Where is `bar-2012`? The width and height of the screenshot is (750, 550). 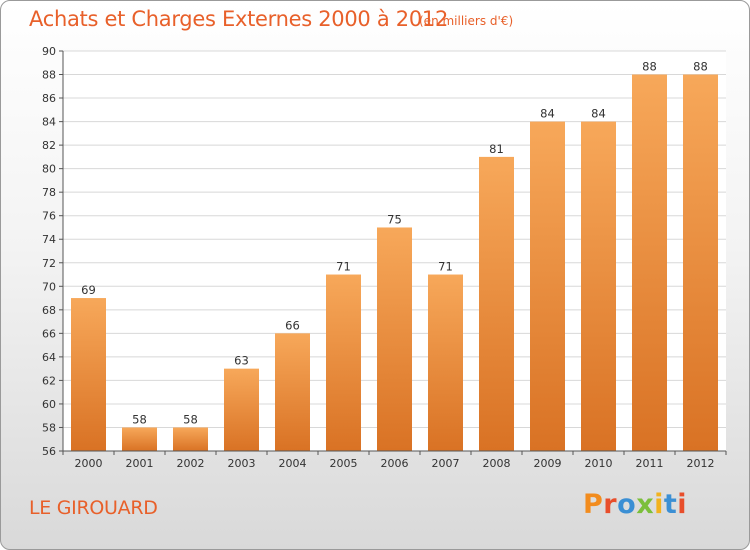 bar-2012 is located at coordinates (700, 262).